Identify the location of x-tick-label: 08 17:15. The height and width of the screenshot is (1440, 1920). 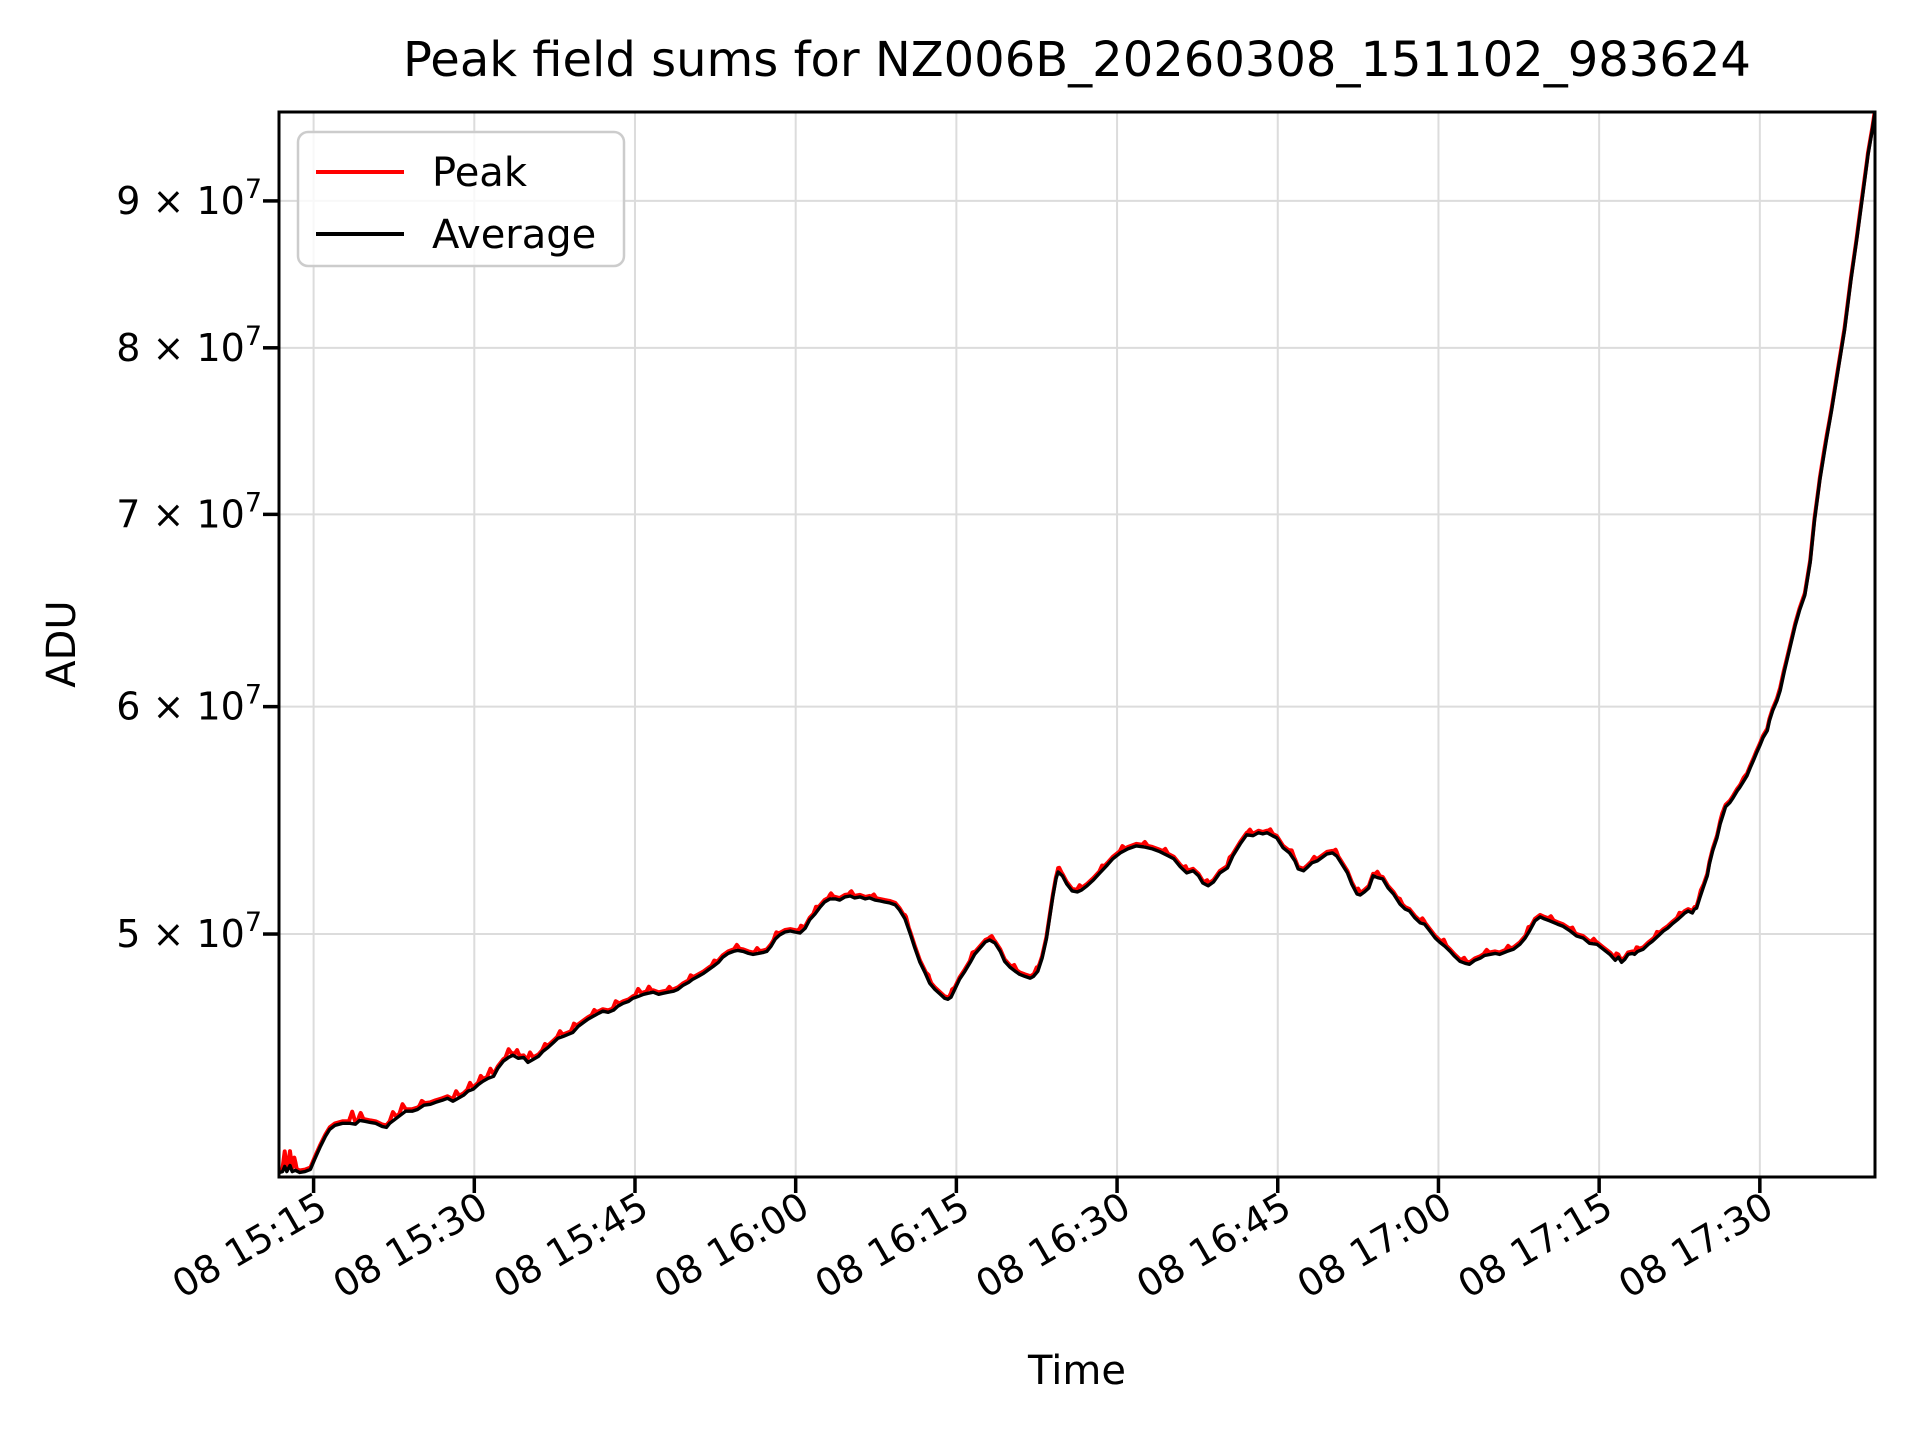
(1534, 1245).